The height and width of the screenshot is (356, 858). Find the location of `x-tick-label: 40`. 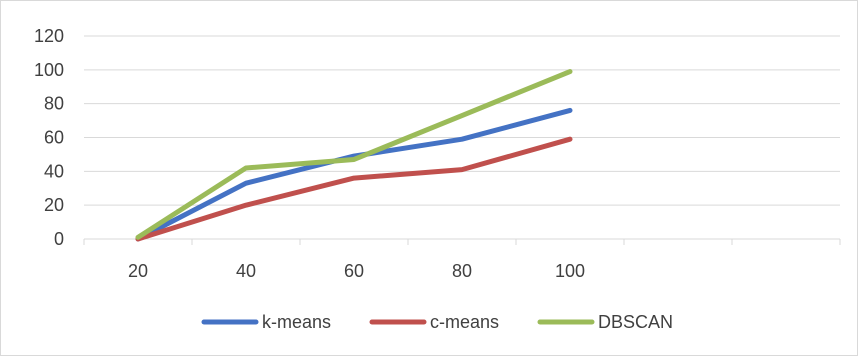

x-tick-label: 40 is located at coordinates (246, 271).